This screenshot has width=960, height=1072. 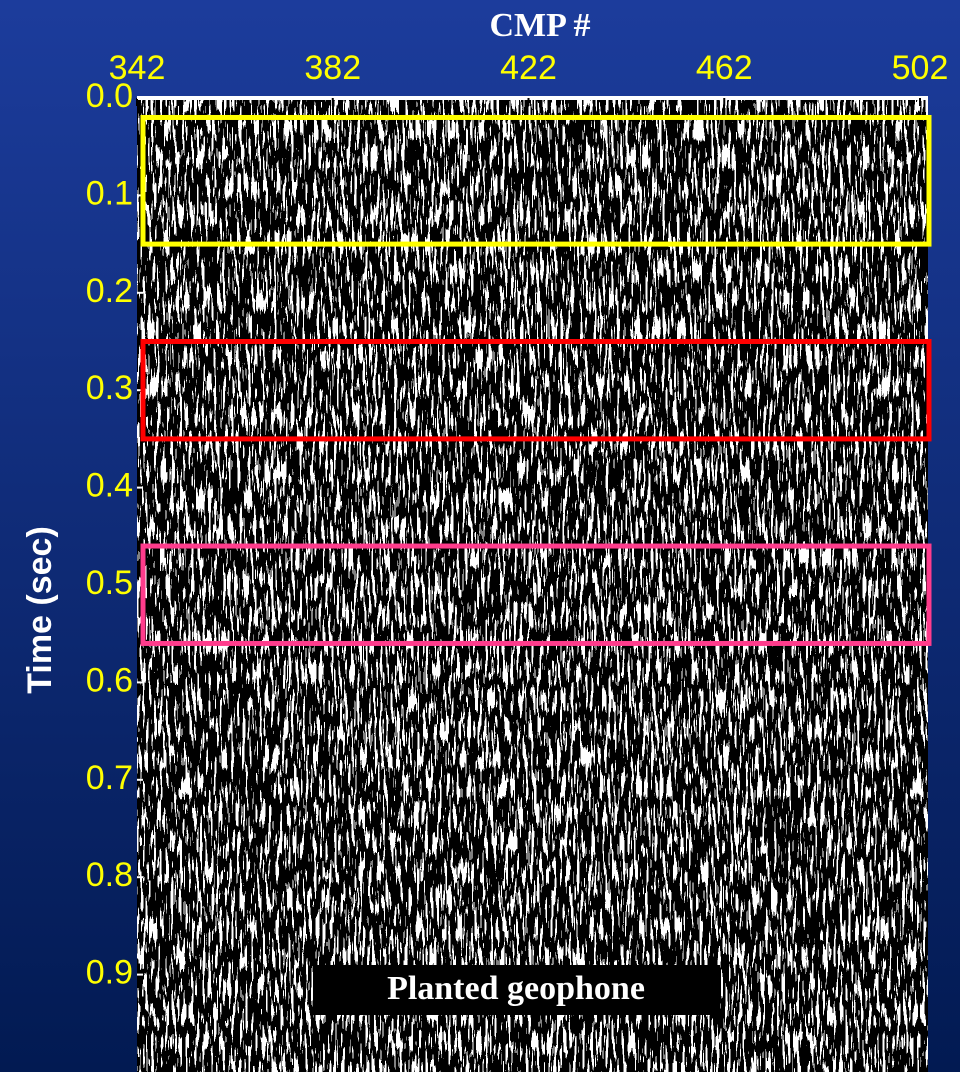 What do you see at coordinates (109, 680) in the screenshot?
I see `y-tick-label: 0.6` at bounding box center [109, 680].